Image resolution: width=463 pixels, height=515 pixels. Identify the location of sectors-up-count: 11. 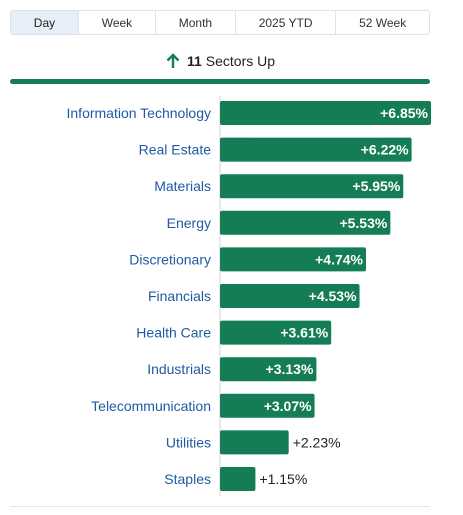
(194, 61).